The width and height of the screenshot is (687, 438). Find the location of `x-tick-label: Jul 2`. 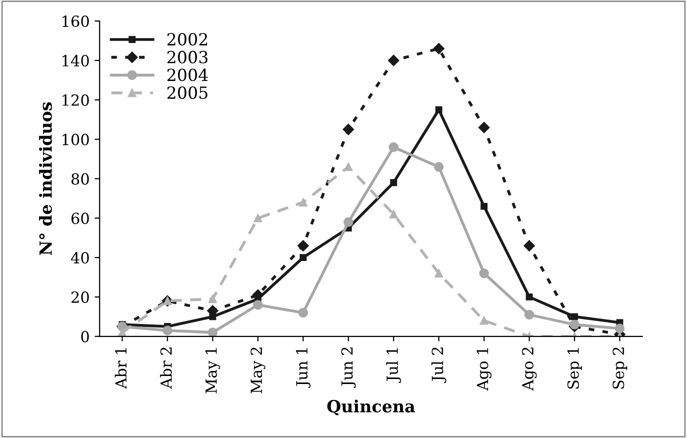

x-tick-label: Jul 2 is located at coordinates (438, 365).